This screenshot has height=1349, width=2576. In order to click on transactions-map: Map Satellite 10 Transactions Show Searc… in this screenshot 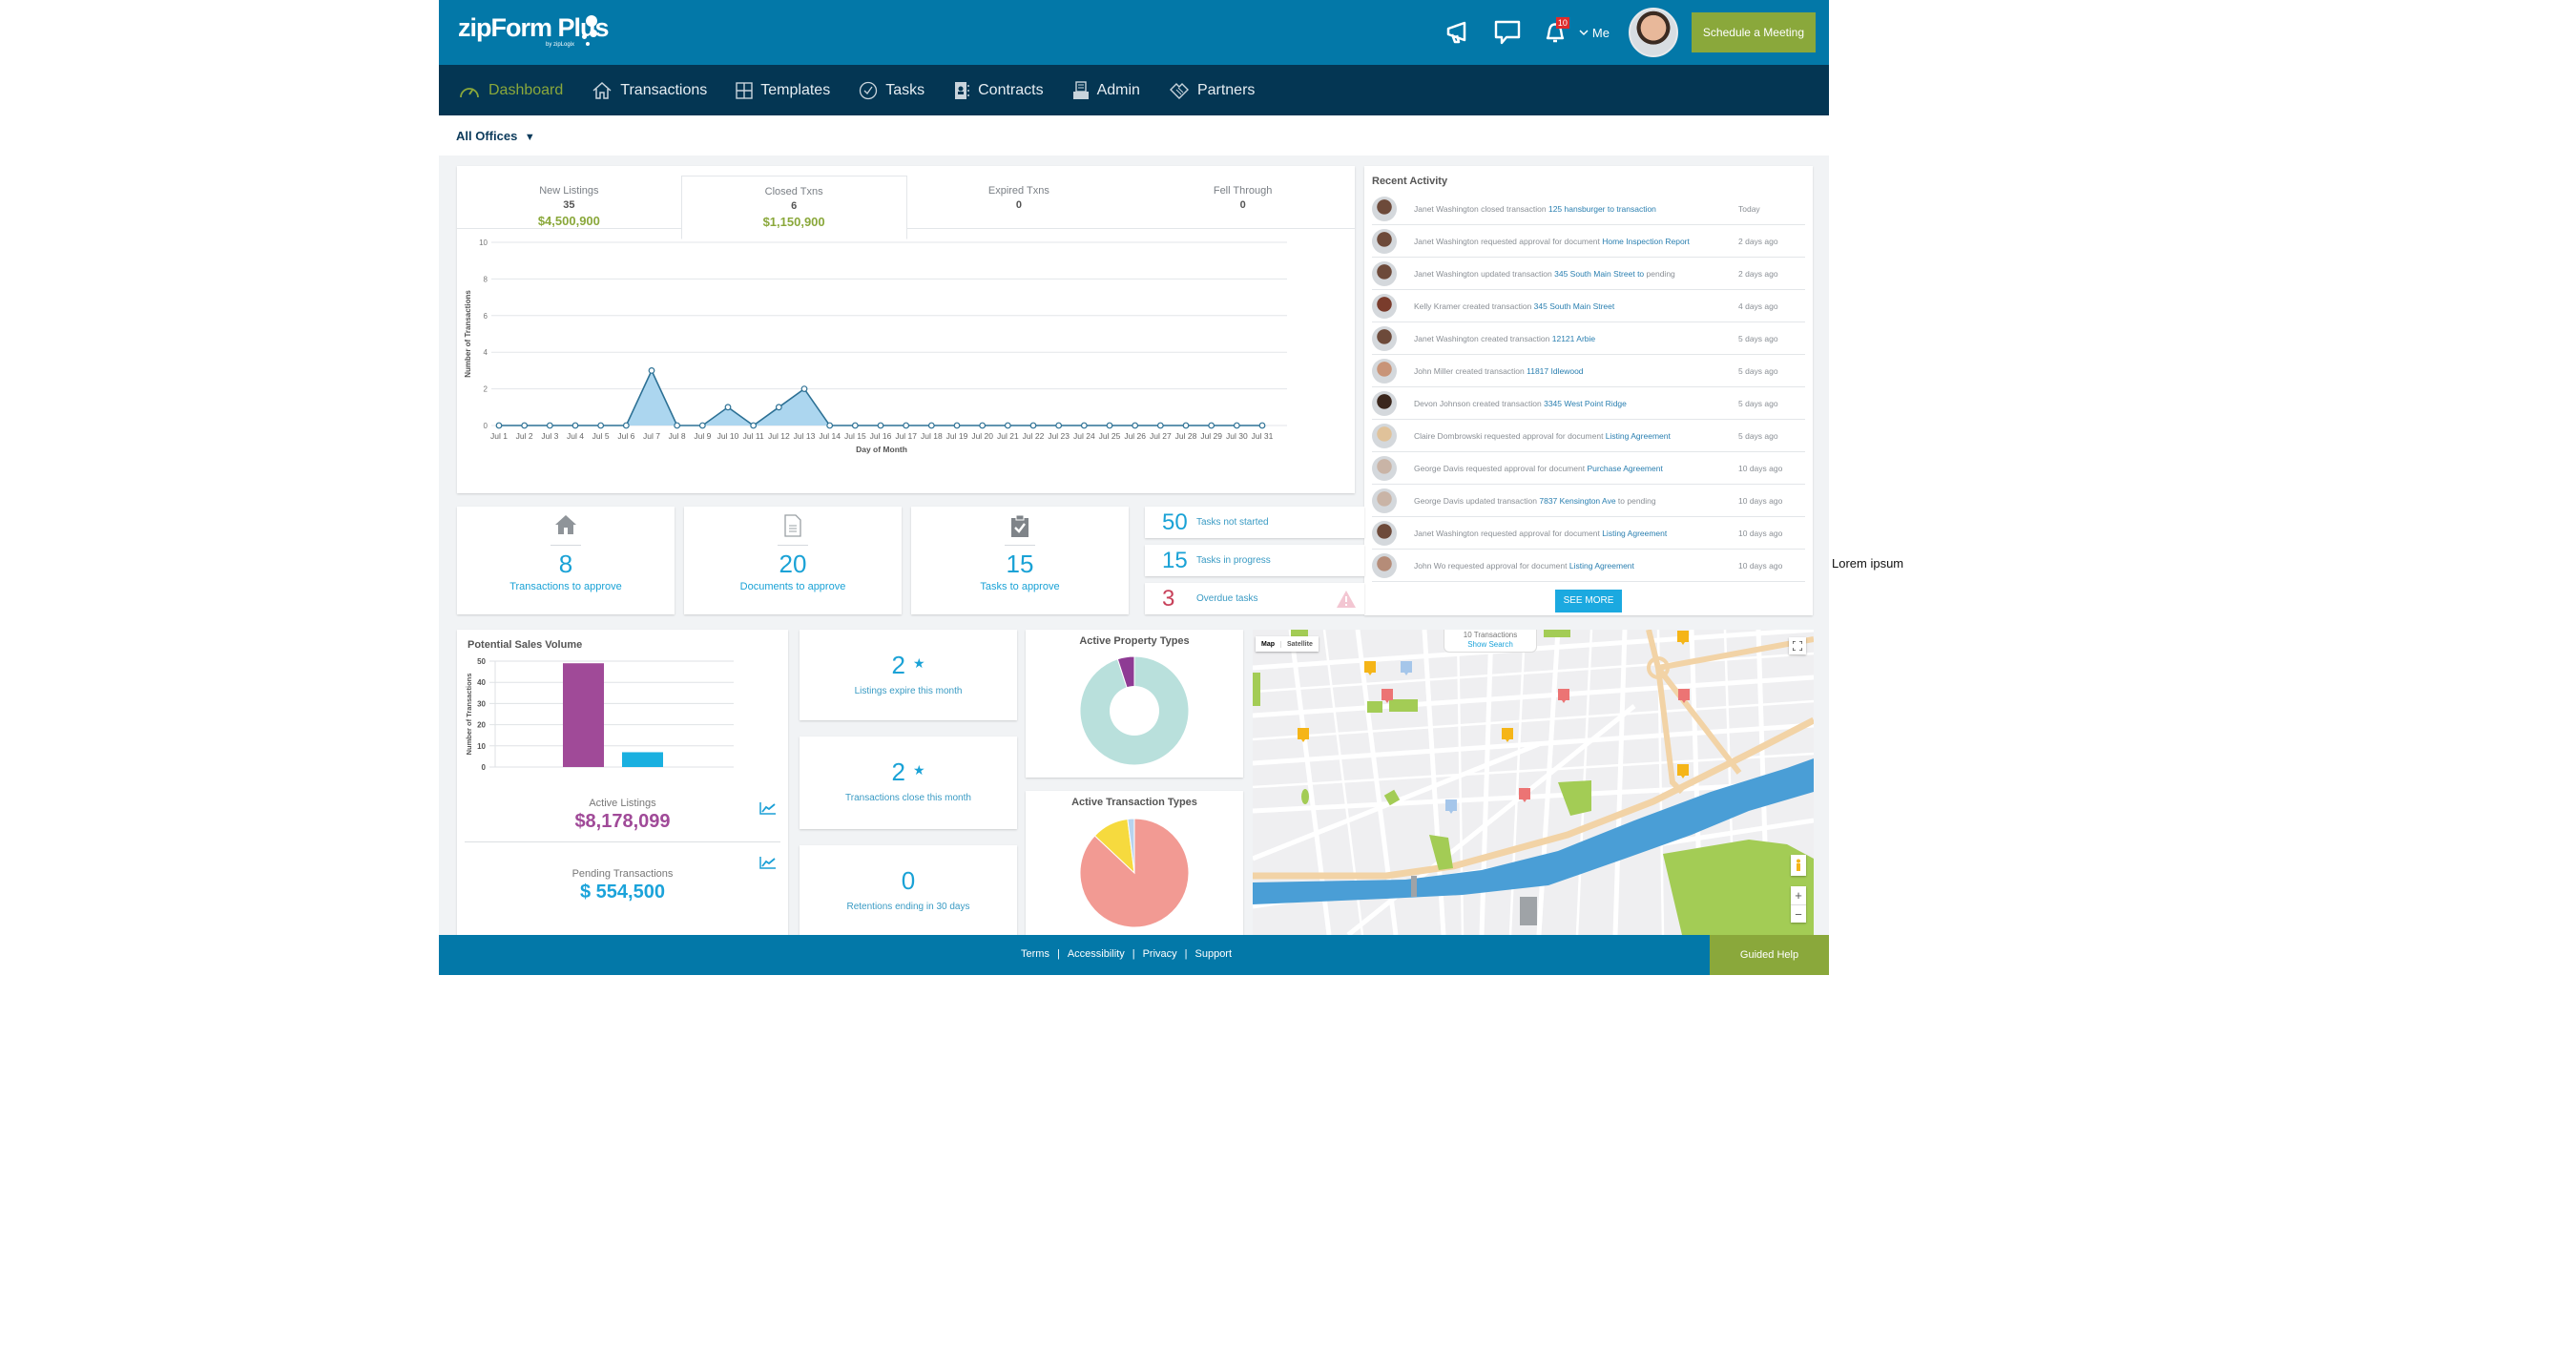, I will do `click(1533, 782)`.